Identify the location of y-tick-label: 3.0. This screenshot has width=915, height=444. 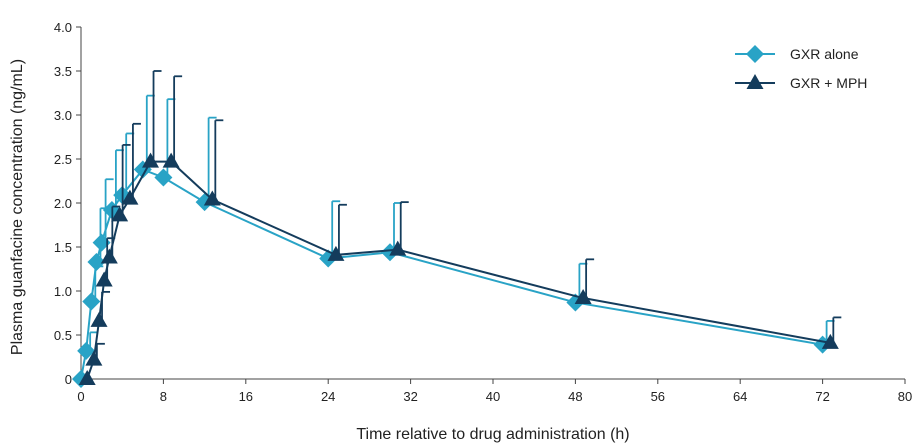
(63, 115).